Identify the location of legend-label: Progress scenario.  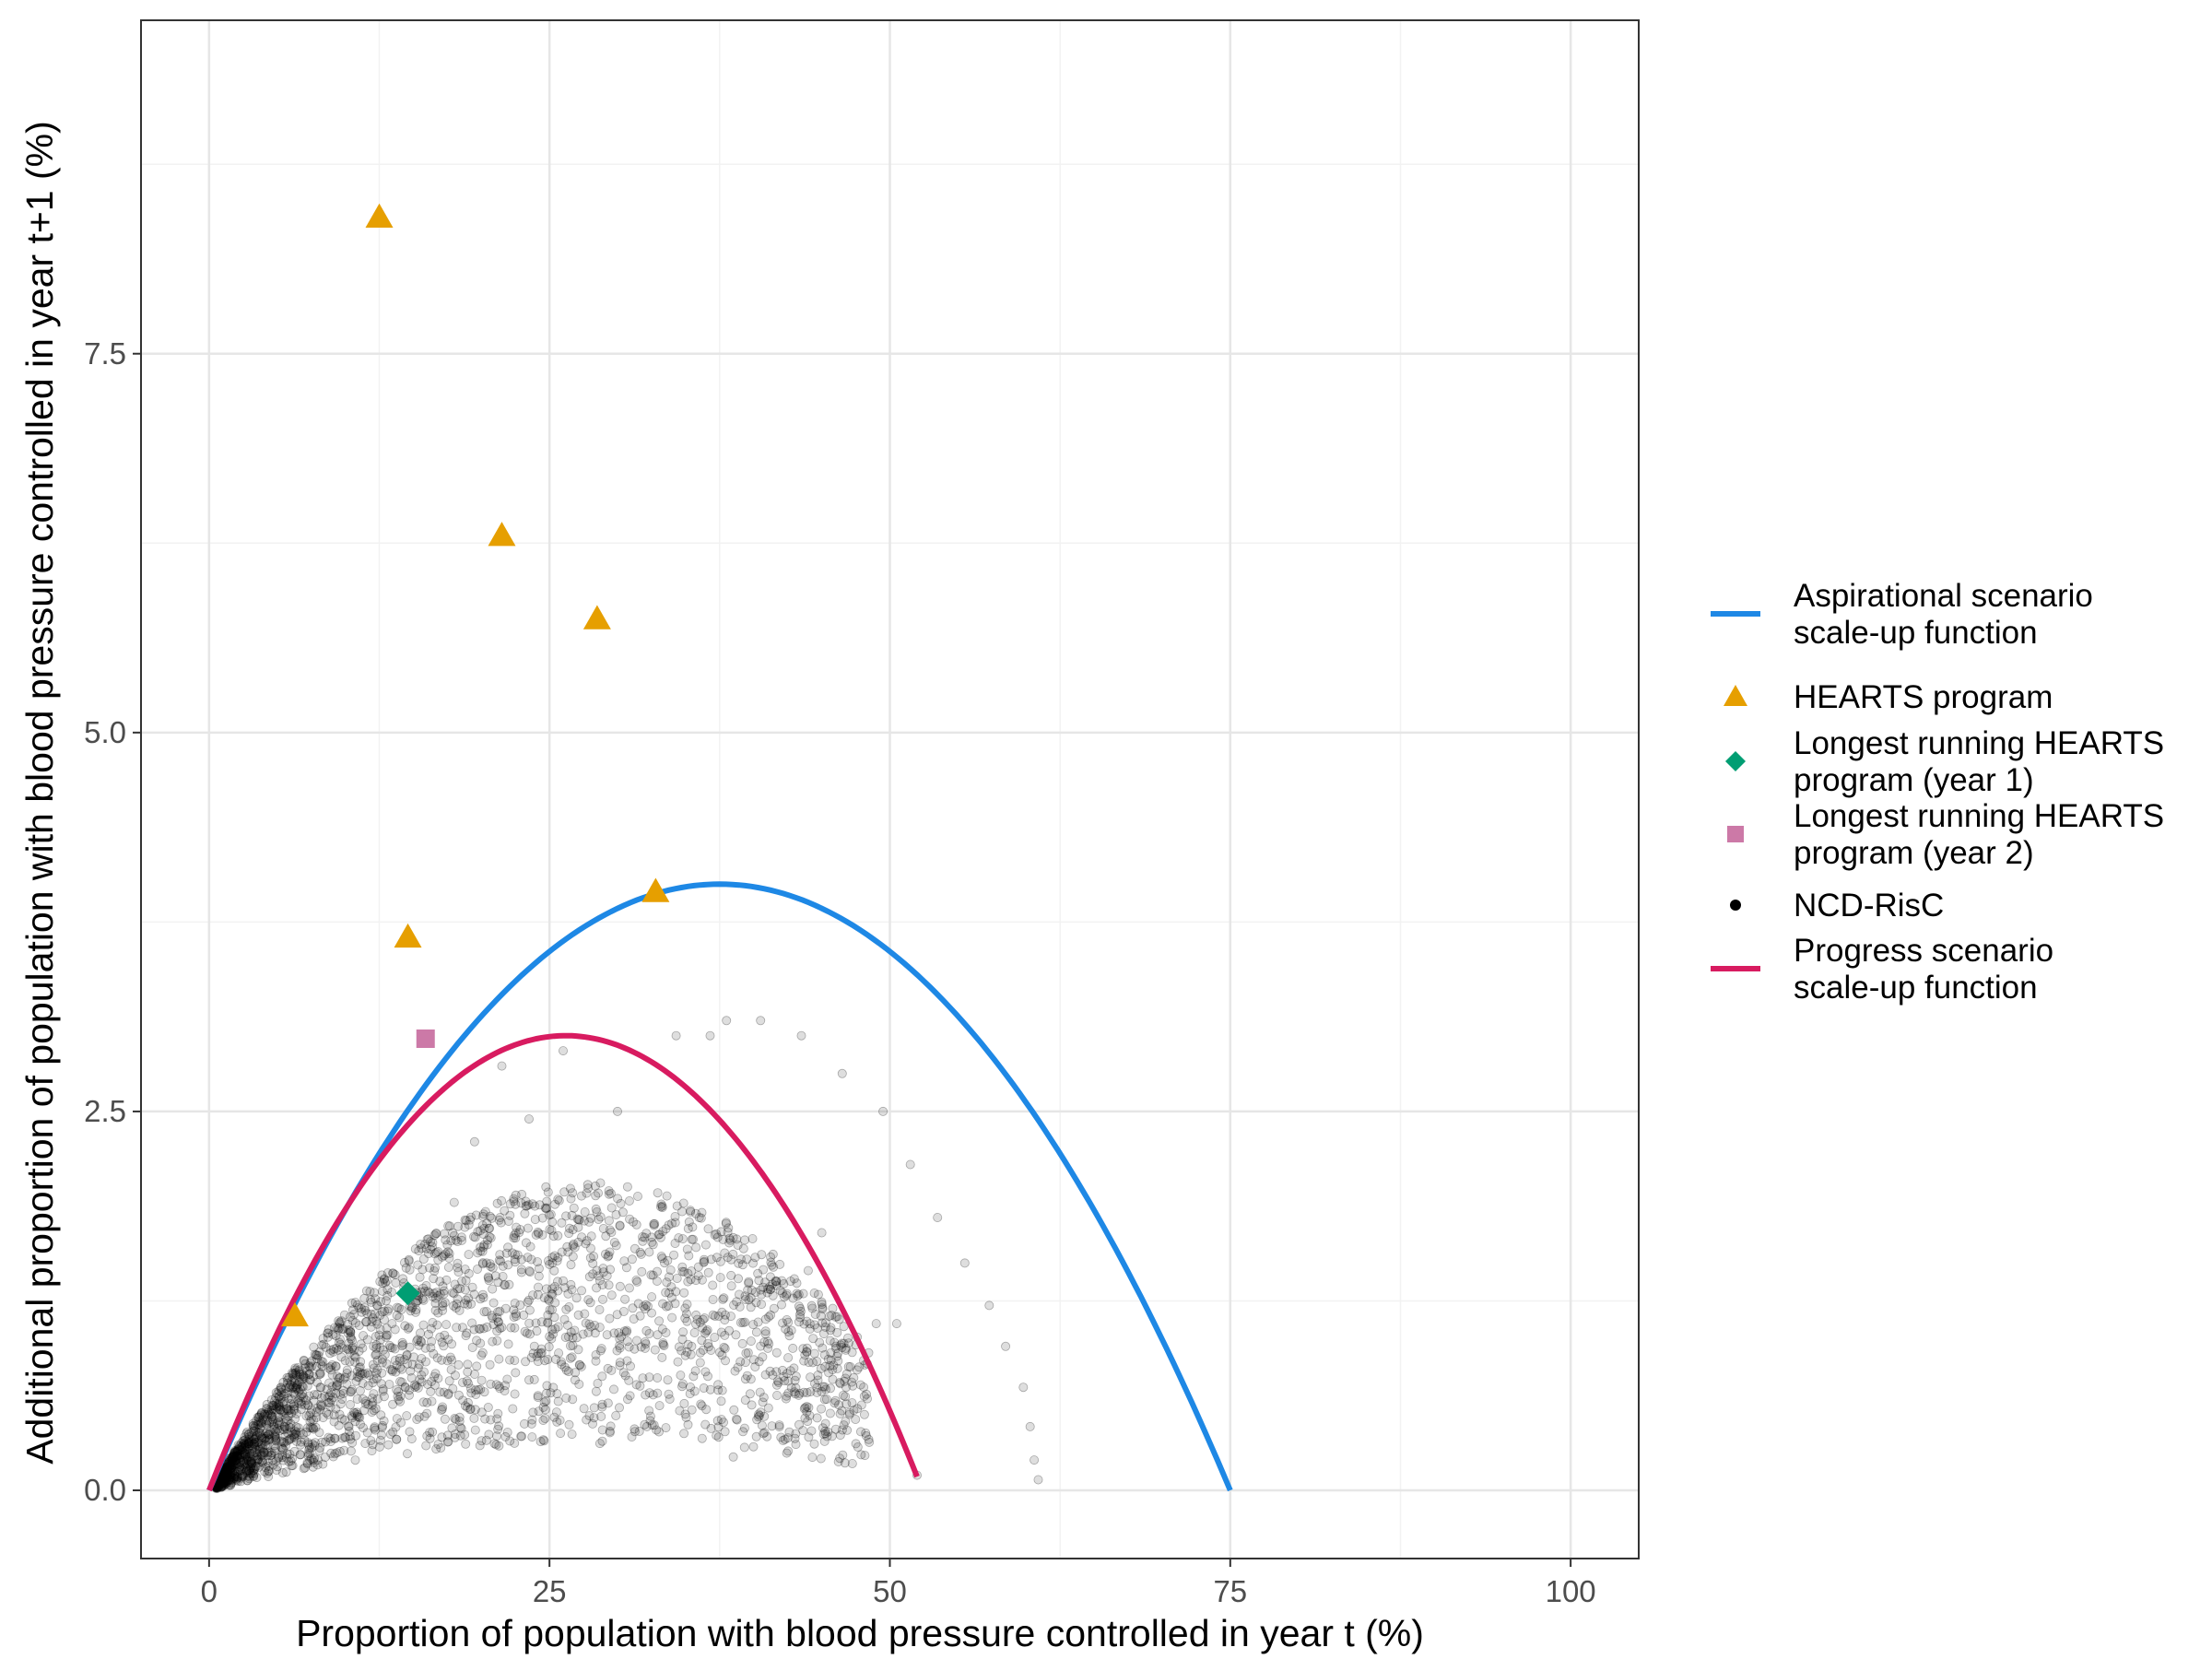
(1923, 951).